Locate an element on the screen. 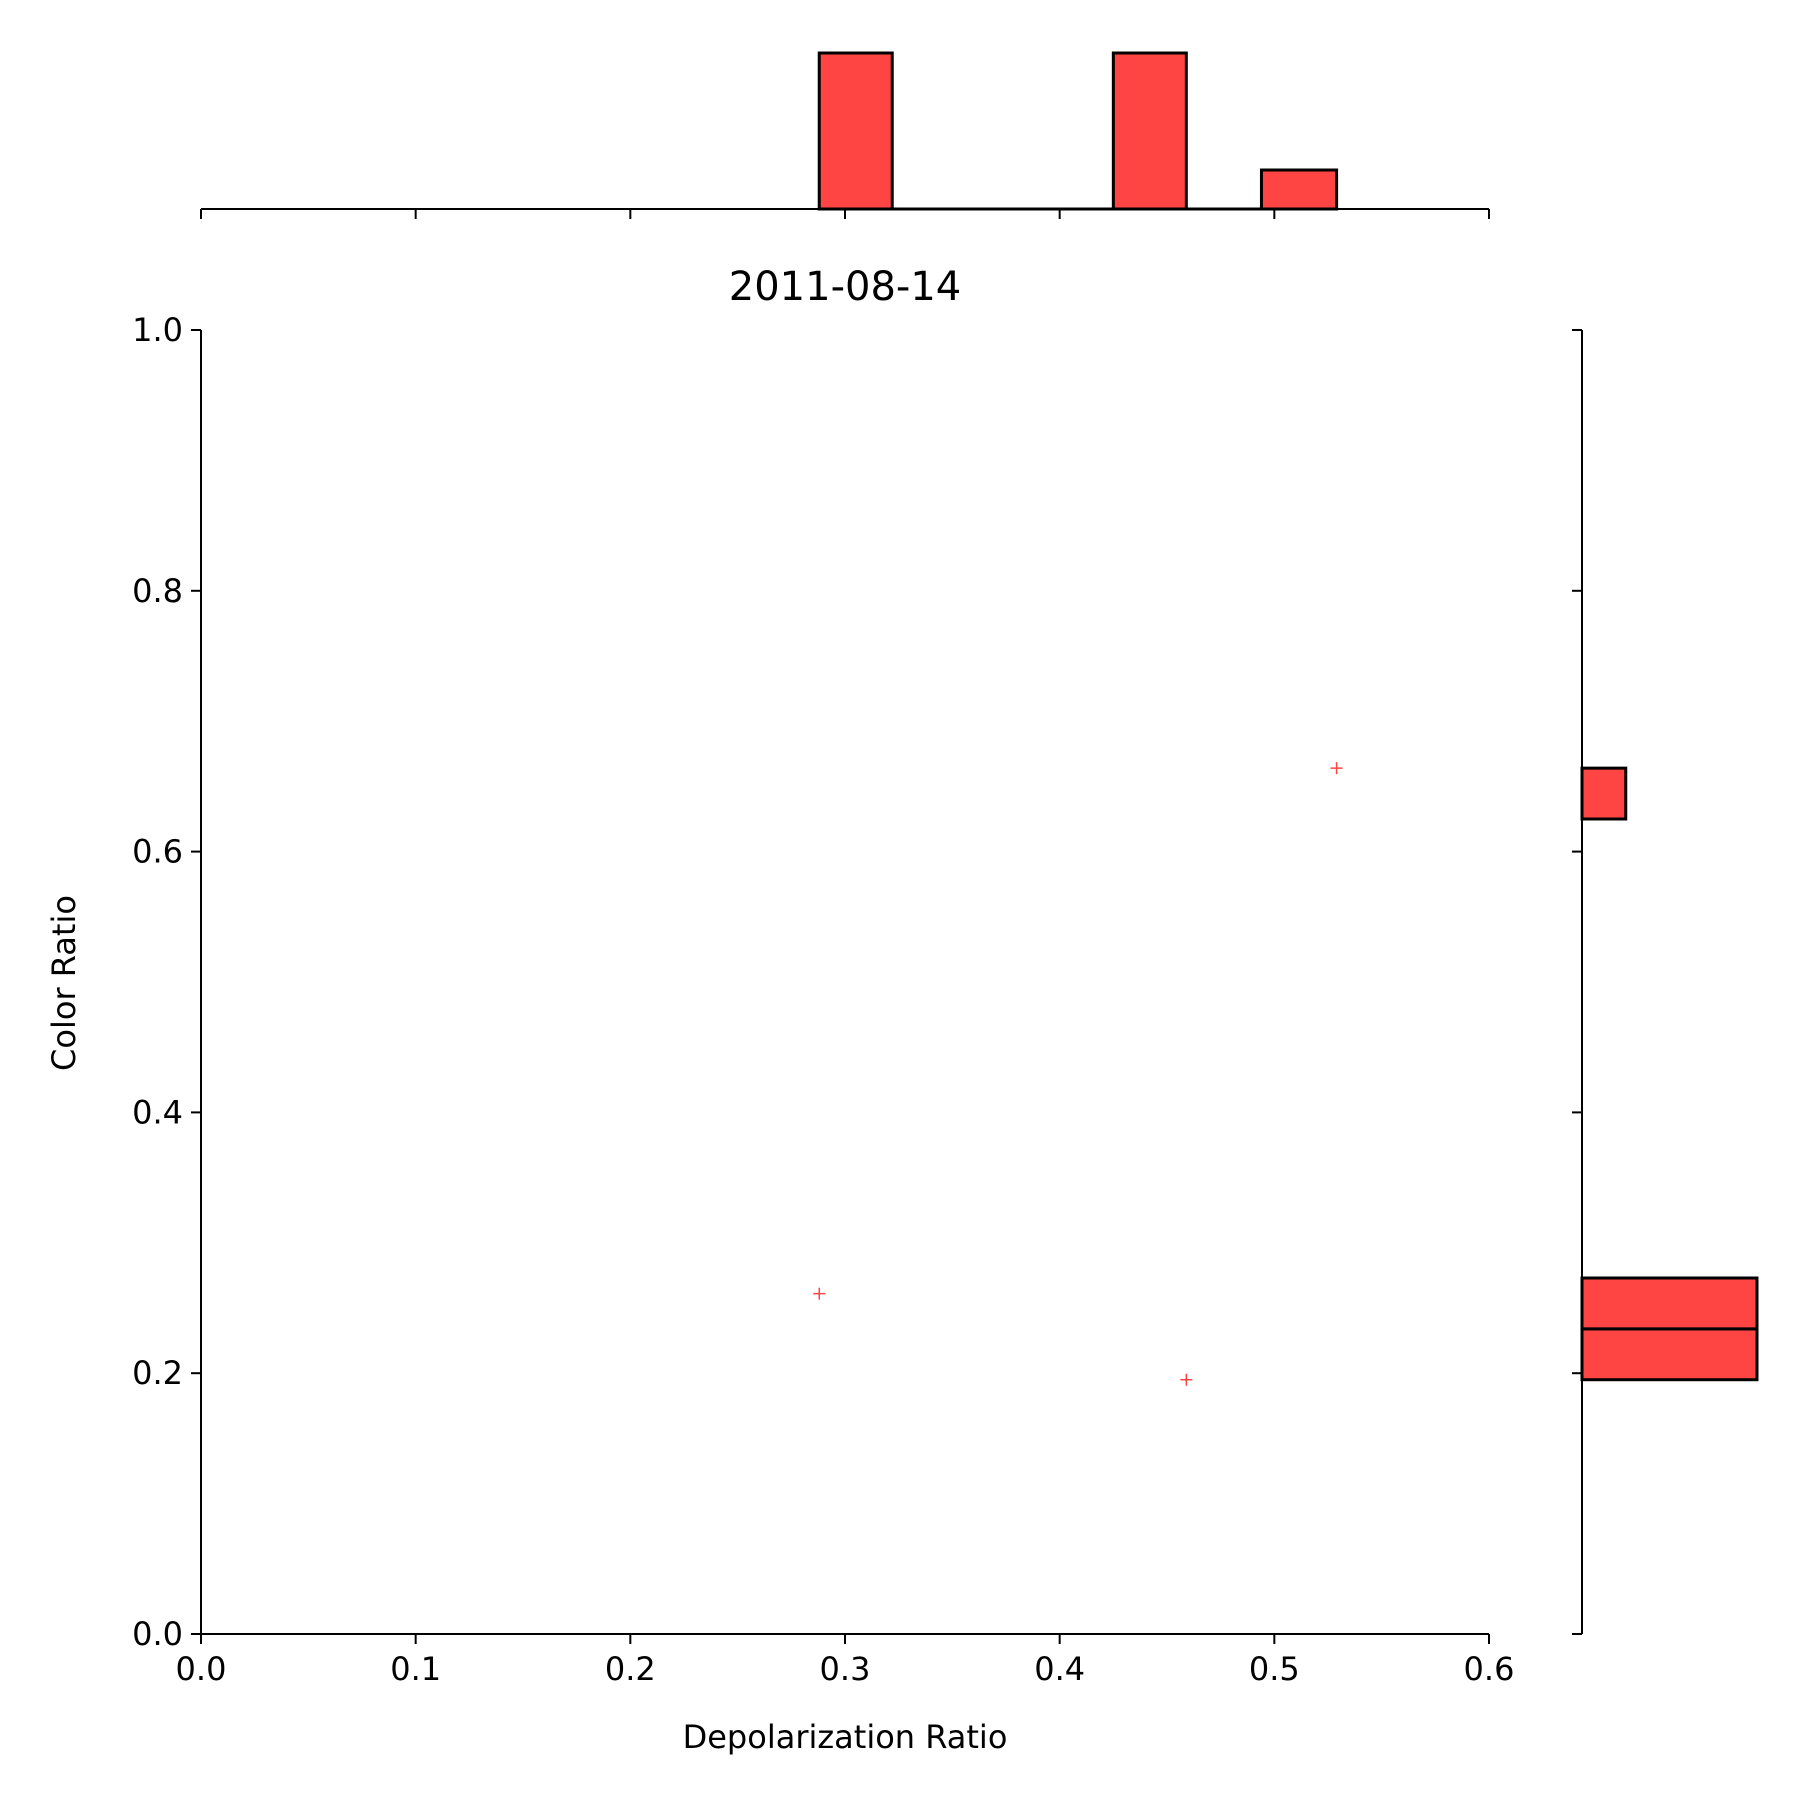 The image size is (1800, 1800). right-marginal-histogram is located at coordinates (1665, 982).